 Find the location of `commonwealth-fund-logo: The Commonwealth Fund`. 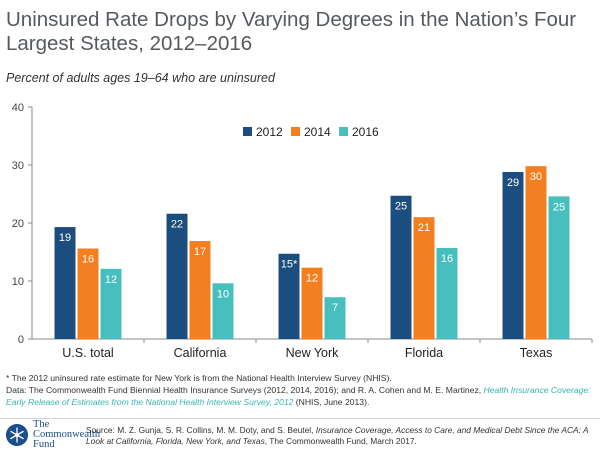

commonwealth-fund-logo: The Commonwealth Fund is located at coordinates (53, 434).